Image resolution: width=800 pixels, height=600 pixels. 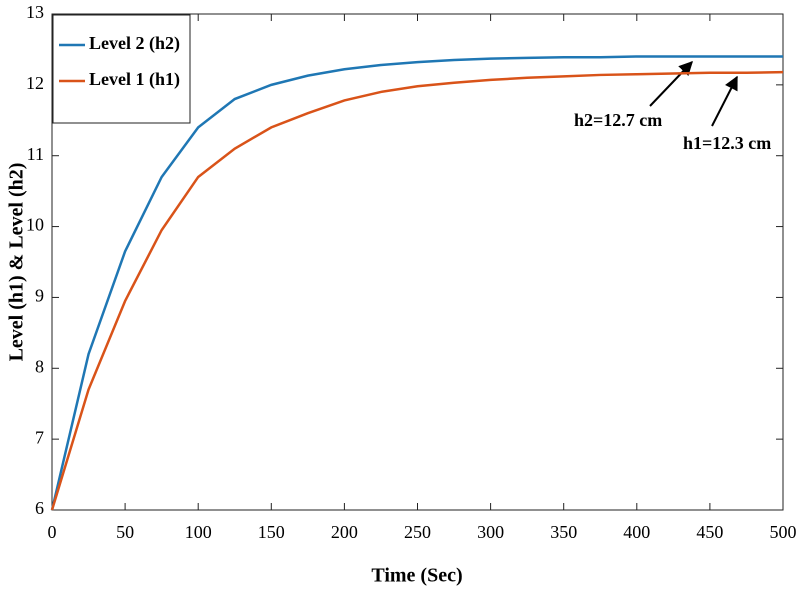 What do you see at coordinates (125, 532) in the screenshot?
I see `x-tick-label: 50` at bounding box center [125, 532].